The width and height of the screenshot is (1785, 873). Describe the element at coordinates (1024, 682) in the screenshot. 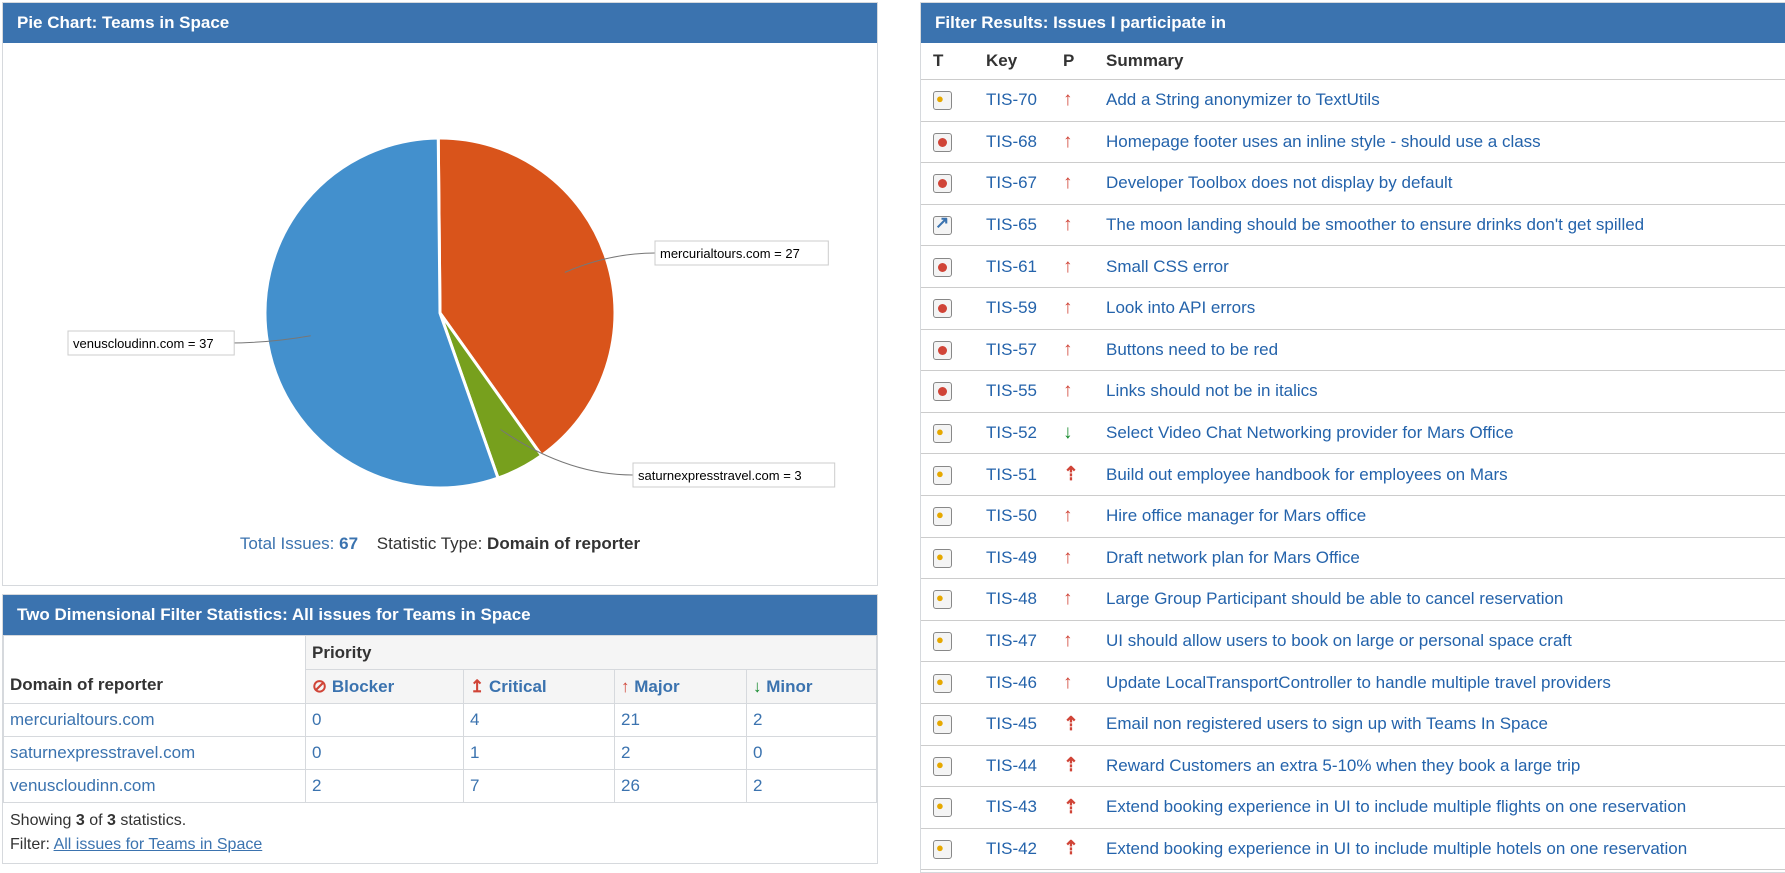

I see `issue-key-link: TIS-46` at that location.